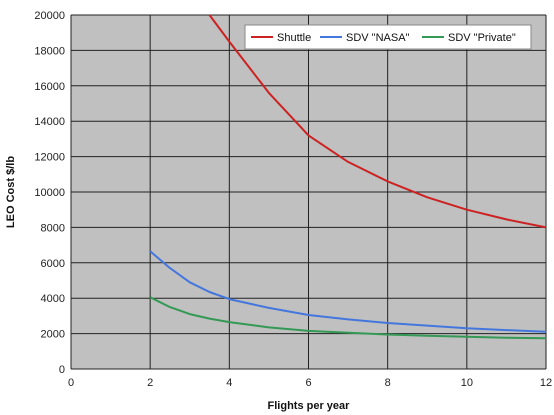 The image size is (554, 415). What do you see at coordinates (71, 383) in the screenshot?
I see `x-tick-label: 0` at bounding box center [71, 383].